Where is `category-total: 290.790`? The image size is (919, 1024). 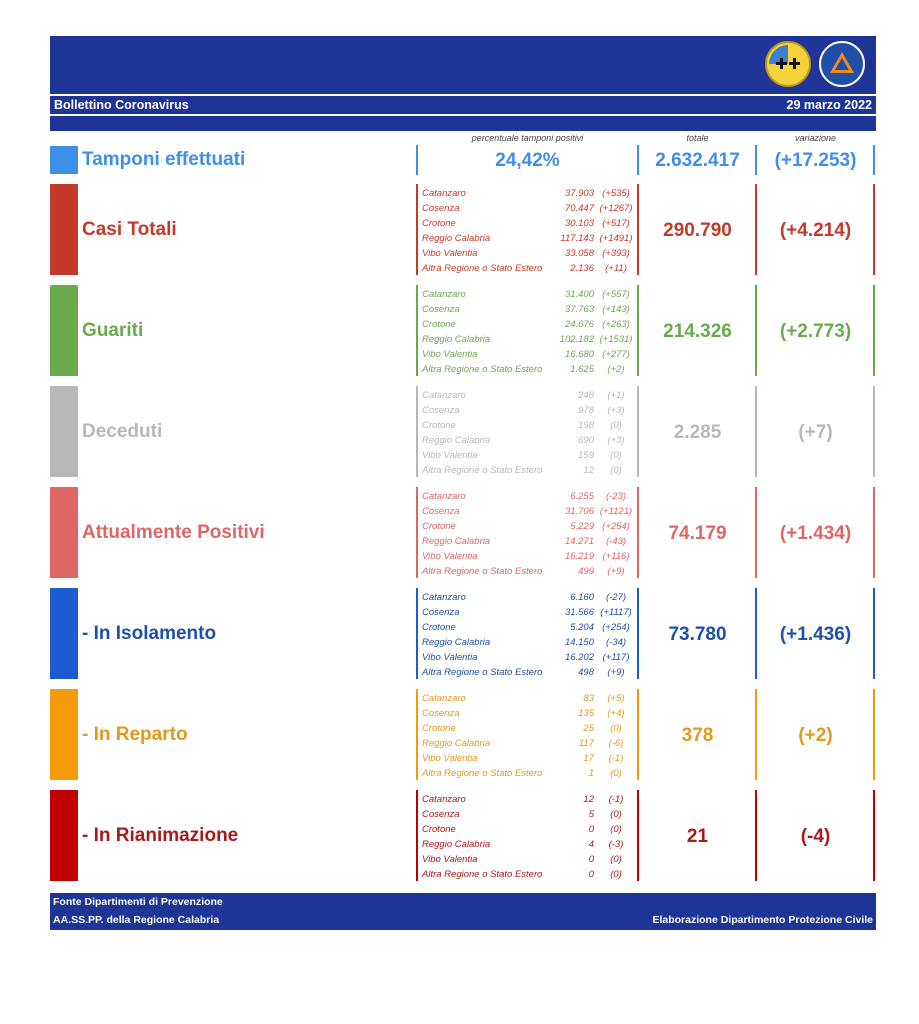 category-total: 290.790 is located at coordinates (697, 230).